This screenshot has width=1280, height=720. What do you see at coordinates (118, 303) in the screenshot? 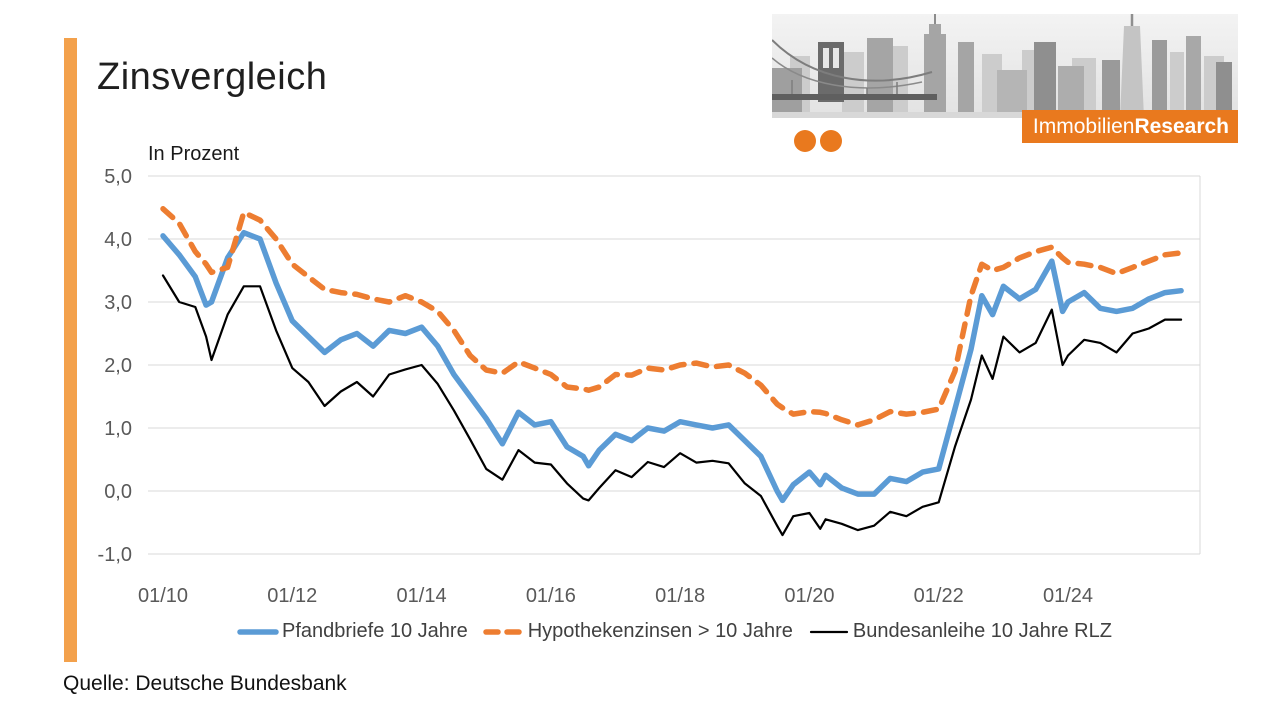
I see `y-tick-label: 3,0` at bounding box center [118, 303].